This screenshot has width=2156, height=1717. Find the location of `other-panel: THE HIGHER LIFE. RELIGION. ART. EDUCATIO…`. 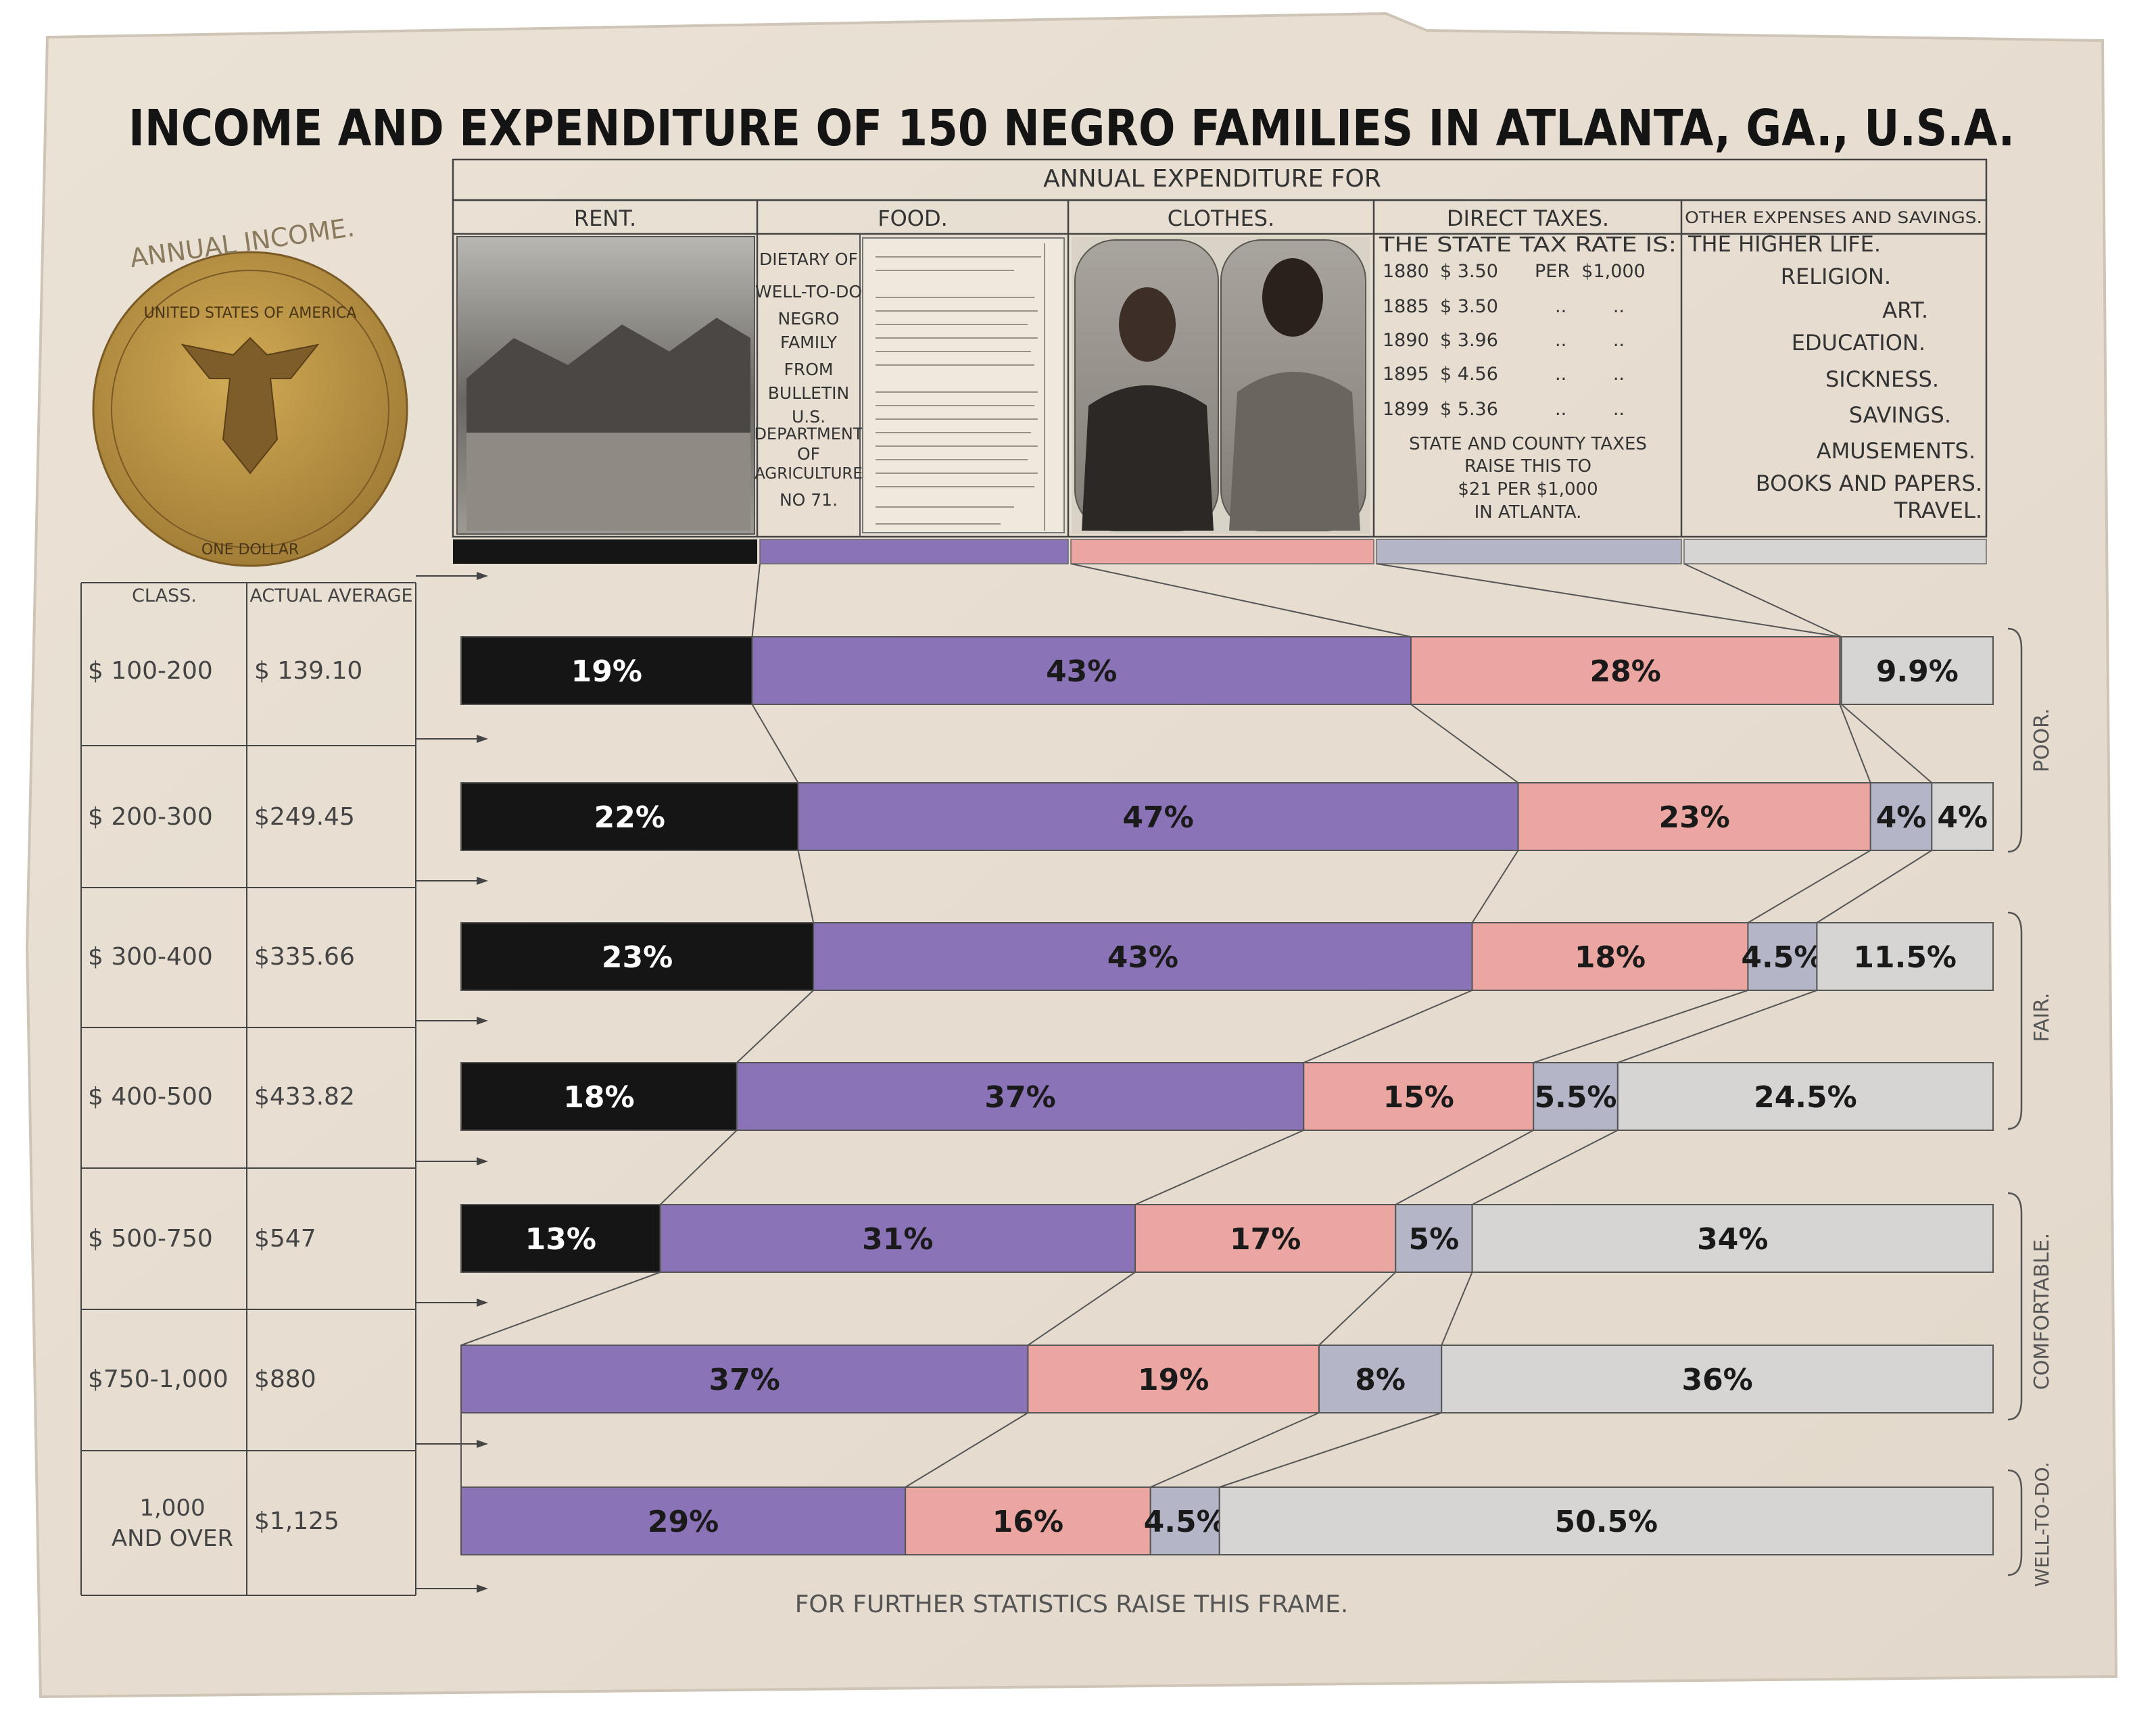

other-panel: THE HIGHER LIFE. RELIGION. ART. EDUCATIO… is located at coordinates (1834, 377).